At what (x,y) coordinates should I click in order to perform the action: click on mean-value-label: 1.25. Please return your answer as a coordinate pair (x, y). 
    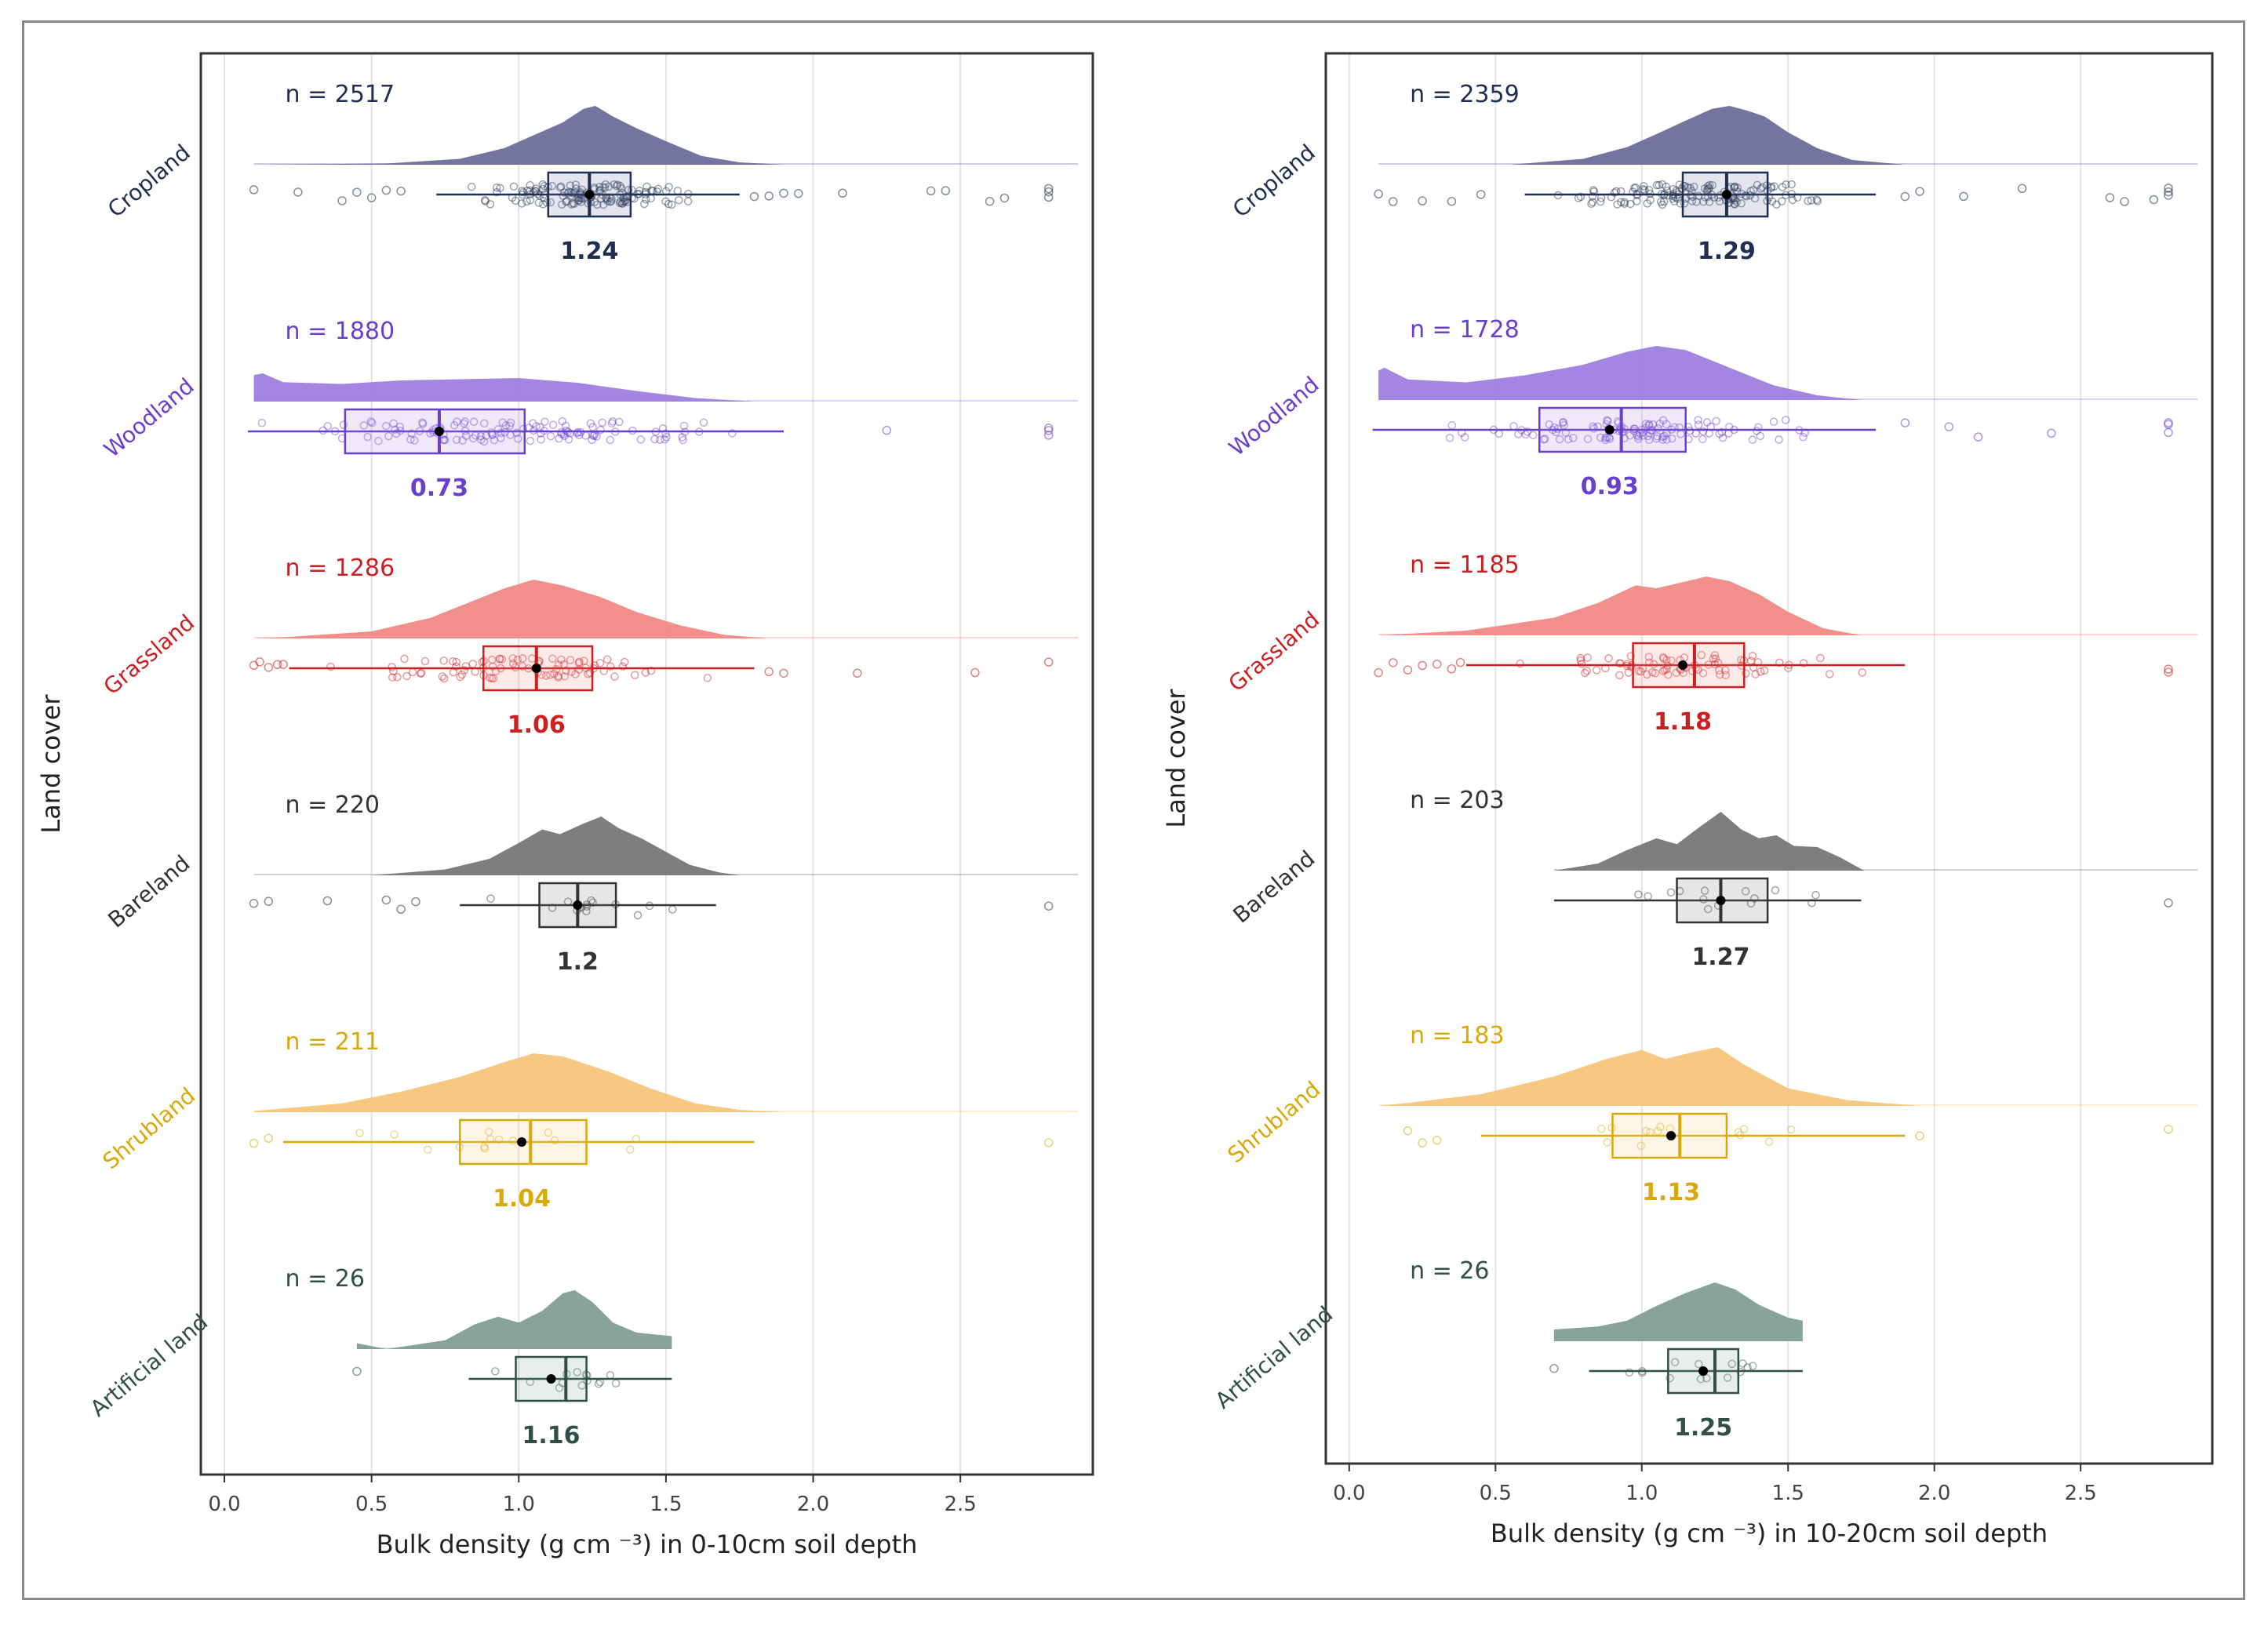
    Looking at the image, I should click on (1703, 1428).